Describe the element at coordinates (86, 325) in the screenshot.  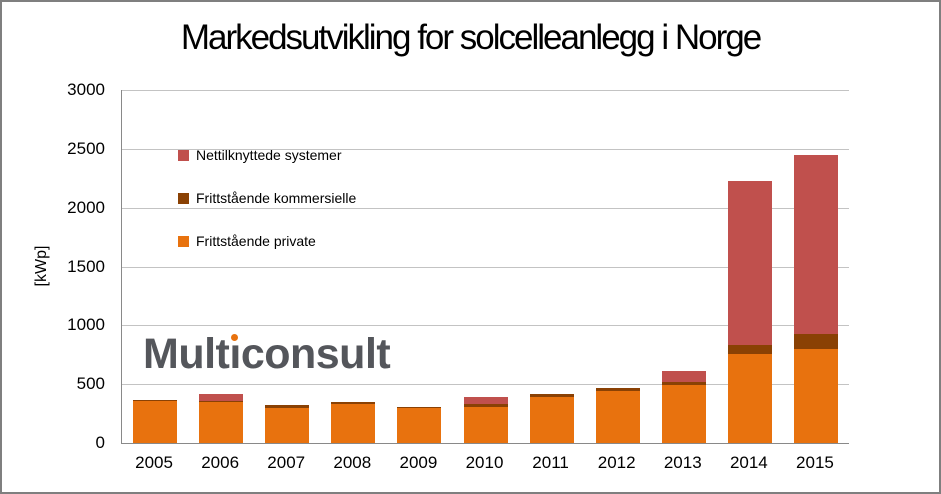
I see `y-tick-label-1000: 1000` at that location.